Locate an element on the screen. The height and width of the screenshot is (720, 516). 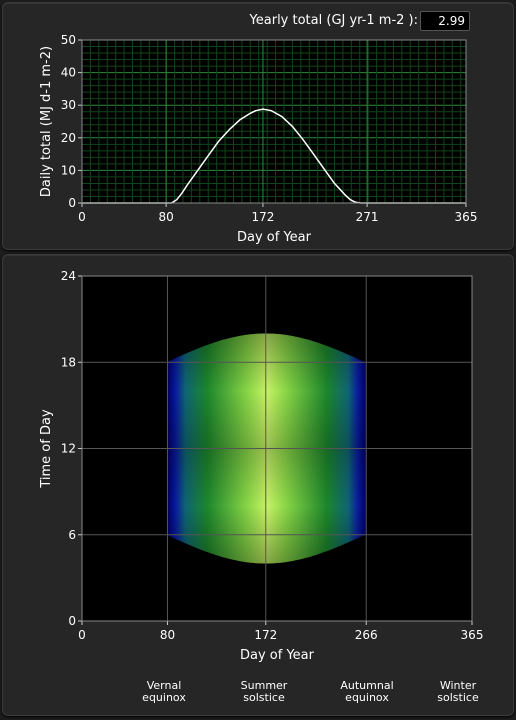
season-label-vernal: Vernal equinox is located at coordinates (164, 691).